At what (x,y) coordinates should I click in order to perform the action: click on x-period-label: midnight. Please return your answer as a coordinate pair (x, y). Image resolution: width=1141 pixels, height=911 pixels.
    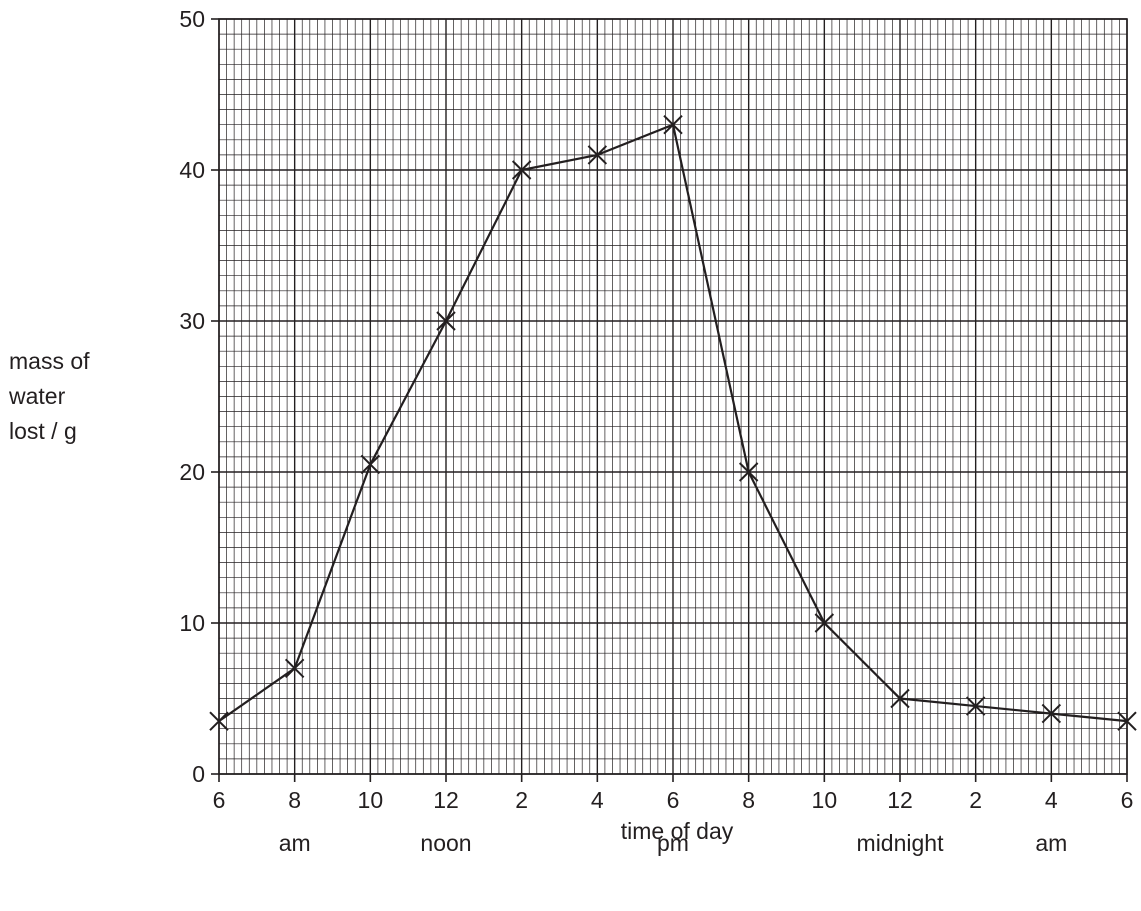
    Looking at the image, I should click on (901, 843).